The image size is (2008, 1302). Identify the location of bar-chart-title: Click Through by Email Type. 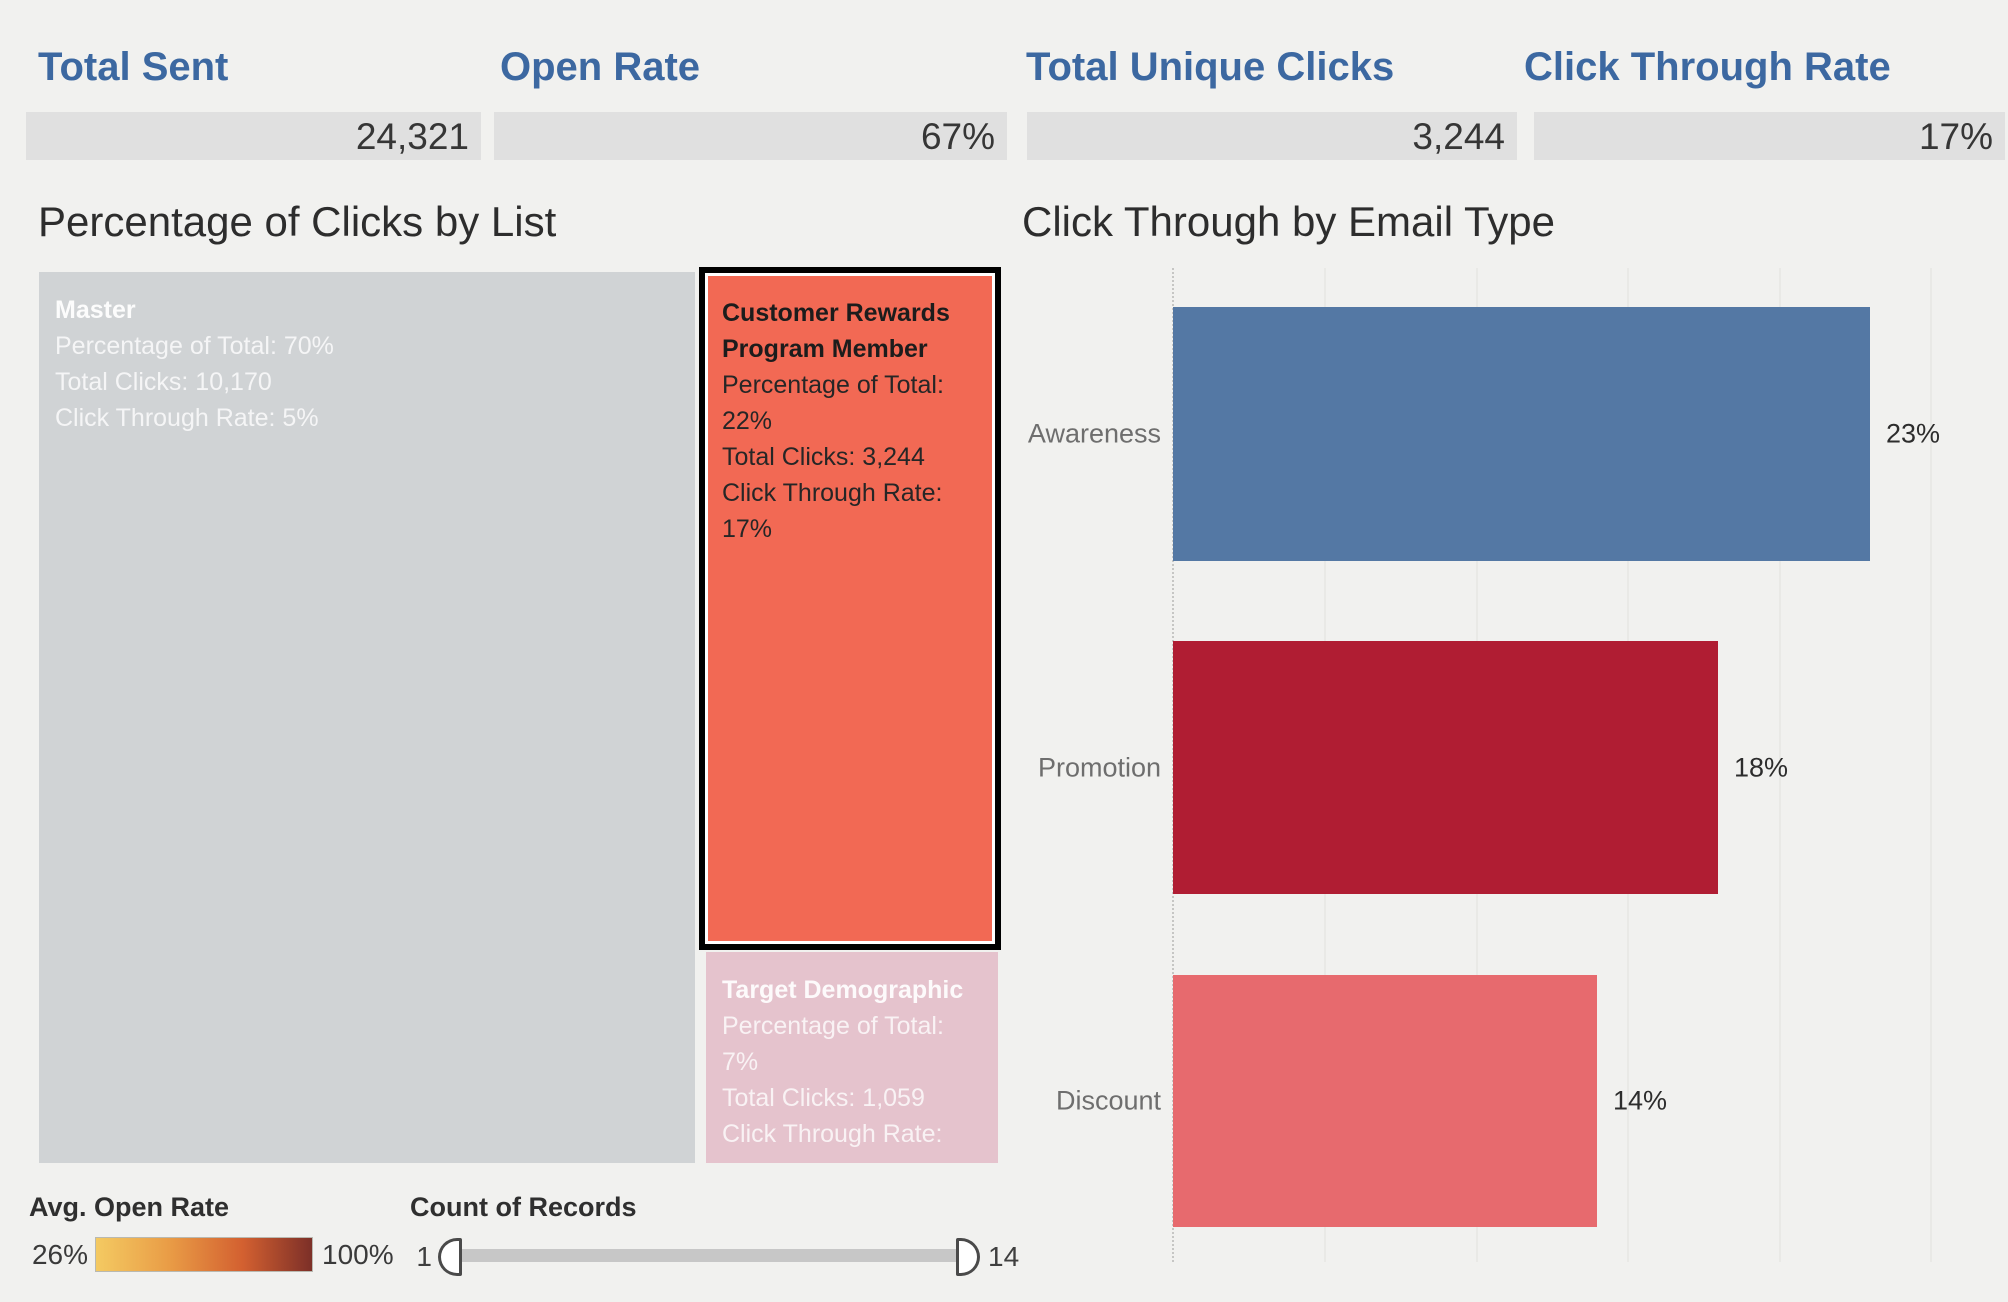
(1289, 221).